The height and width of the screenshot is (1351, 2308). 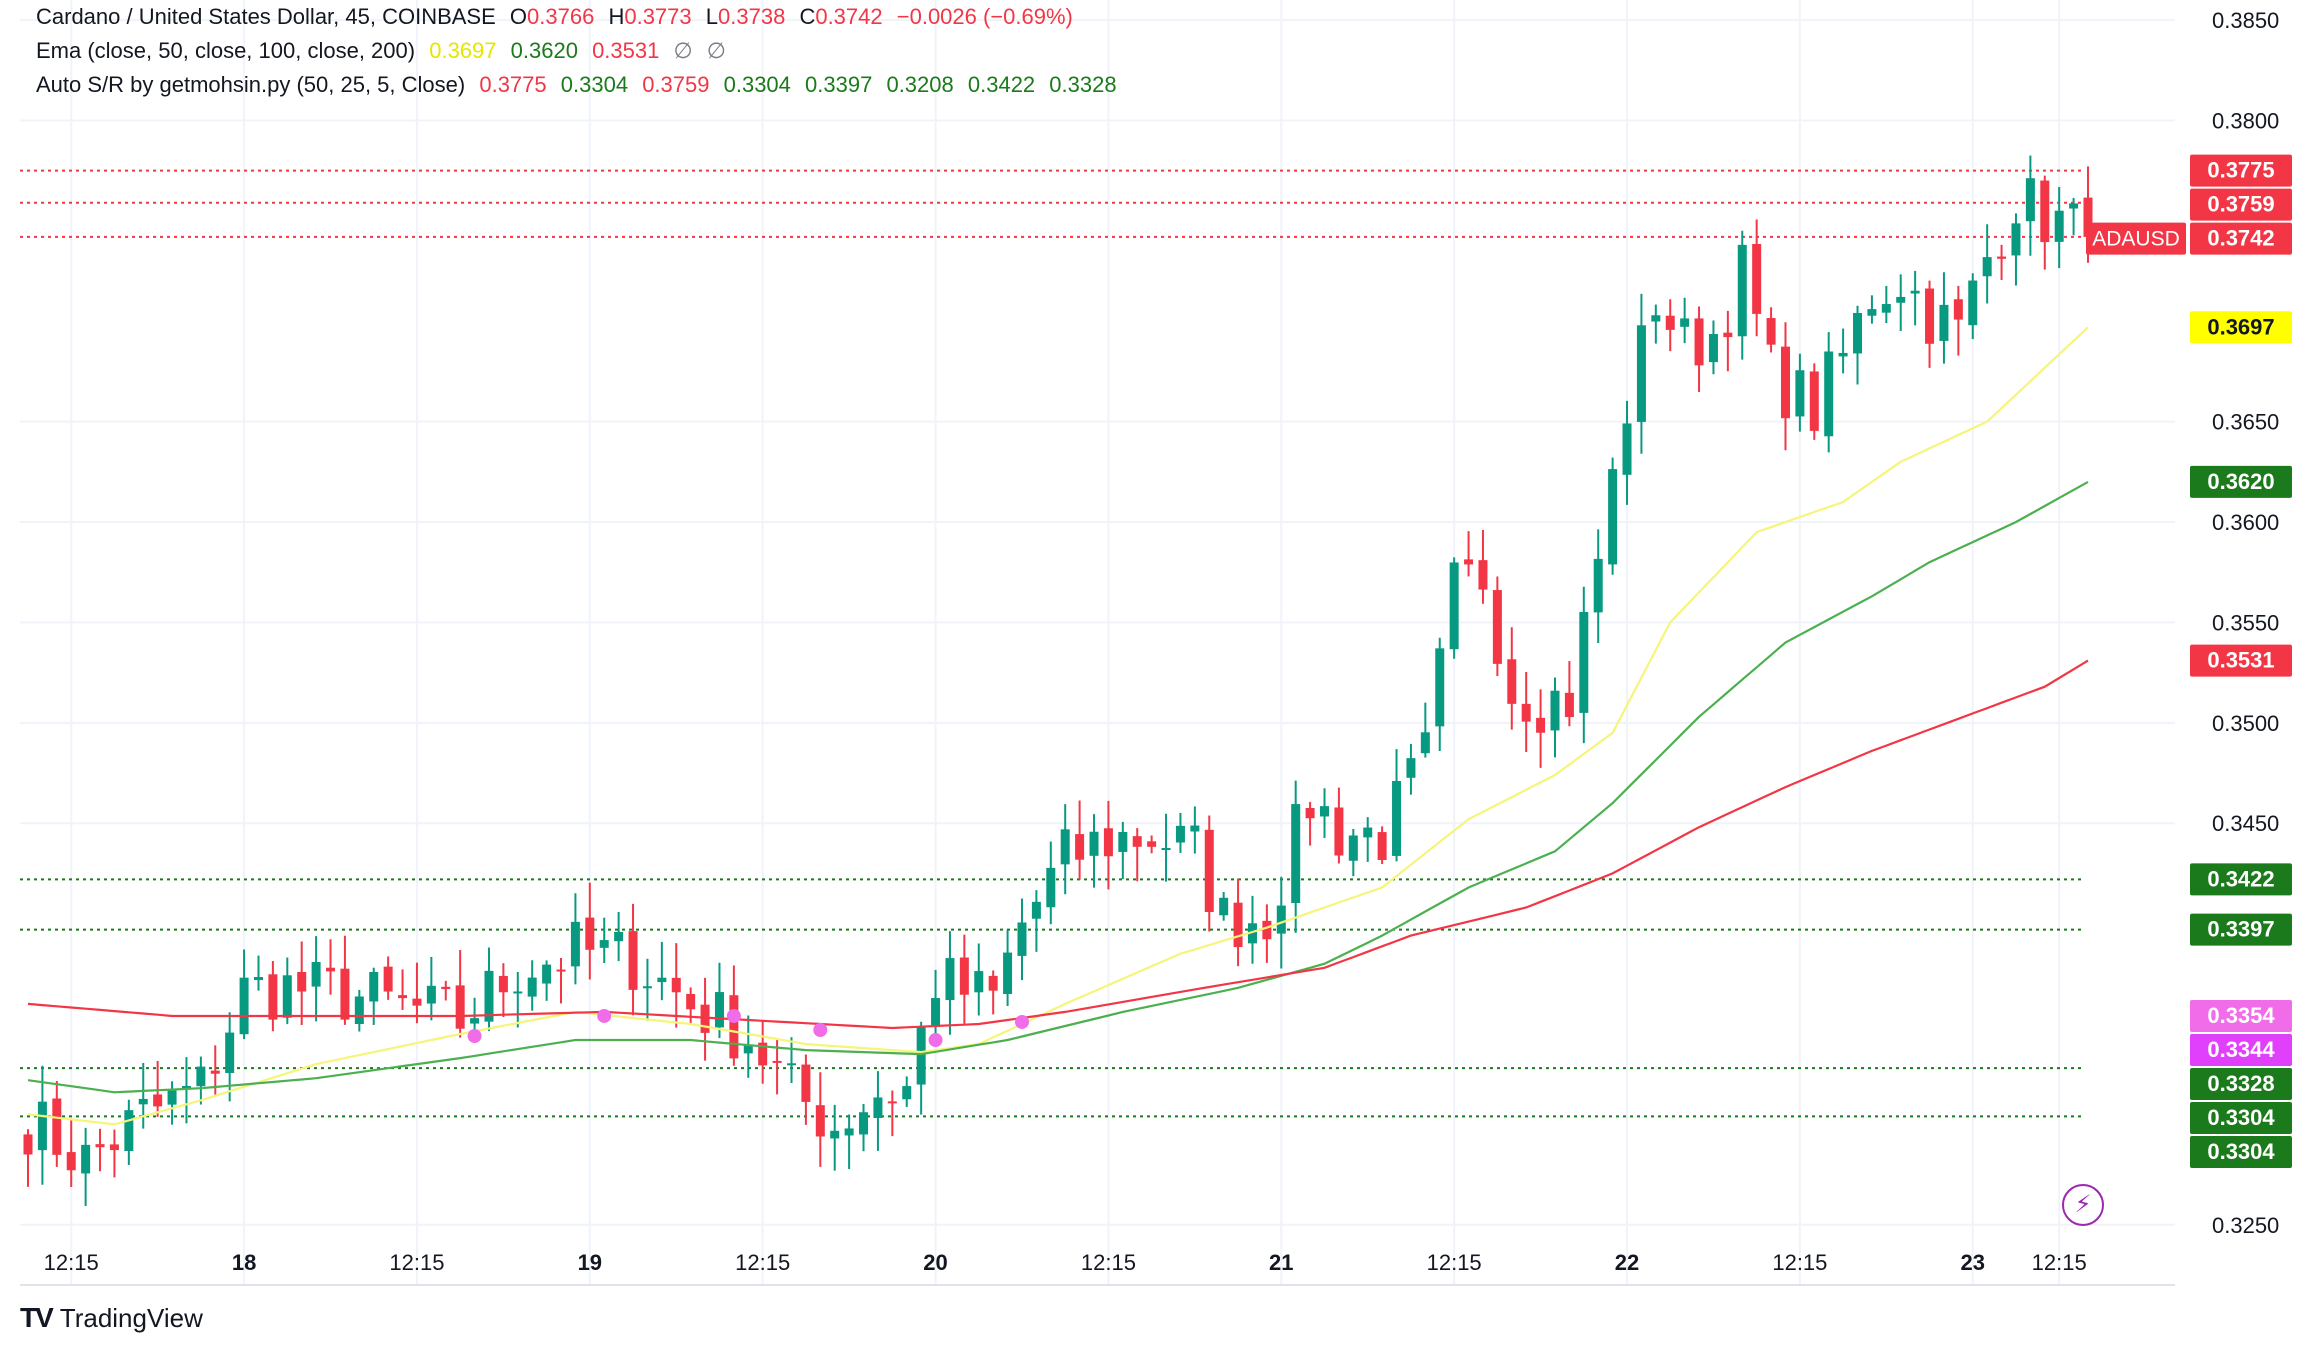 I want to click on sr-value-3: 0.3759, so click(x=676, y=84).